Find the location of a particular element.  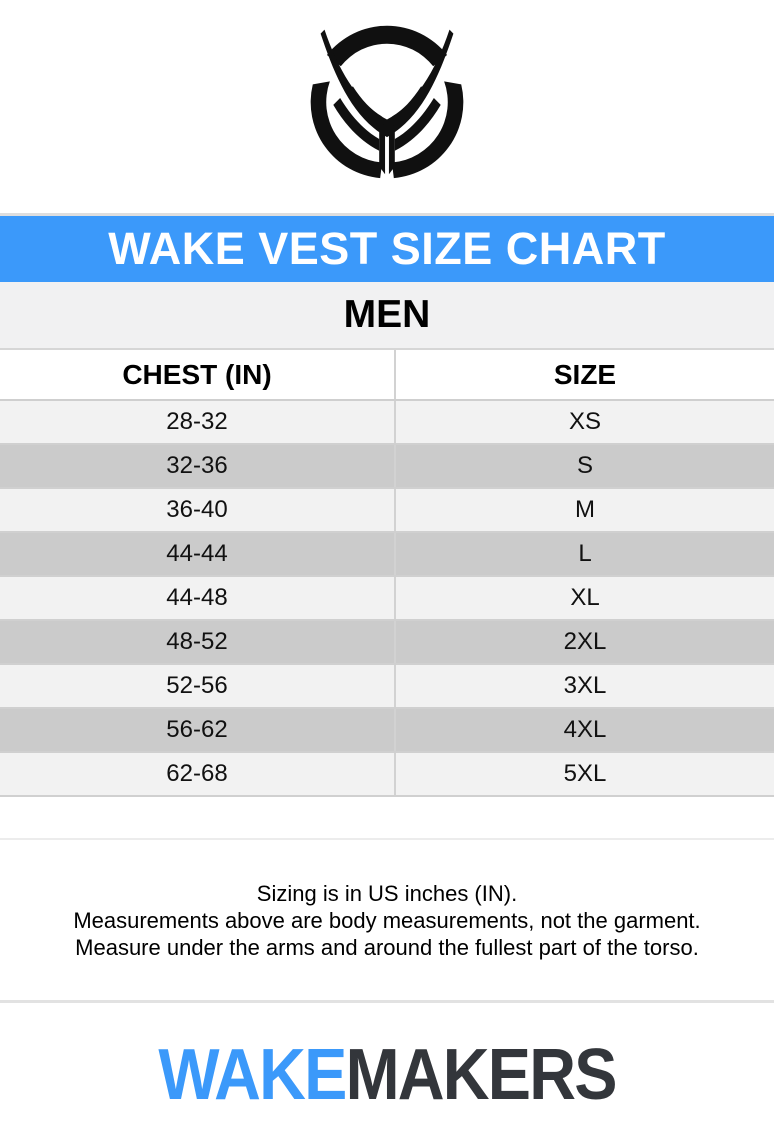

sizing-note-line: Sizing is in US inches (IN). is located at coordinates (387, 893).